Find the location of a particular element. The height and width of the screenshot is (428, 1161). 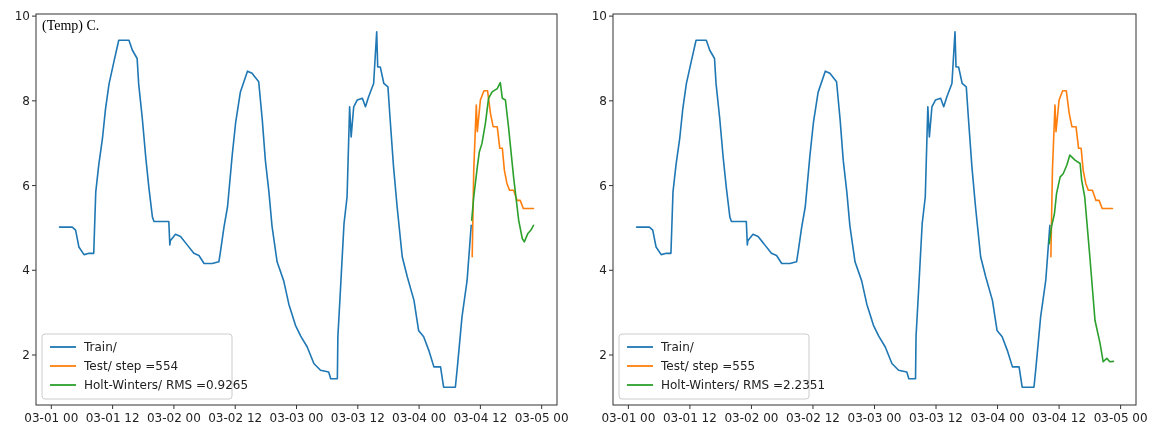

legend-label: Holt-Winters/ RMS =2.2351 is located at coordinates (743, 385).